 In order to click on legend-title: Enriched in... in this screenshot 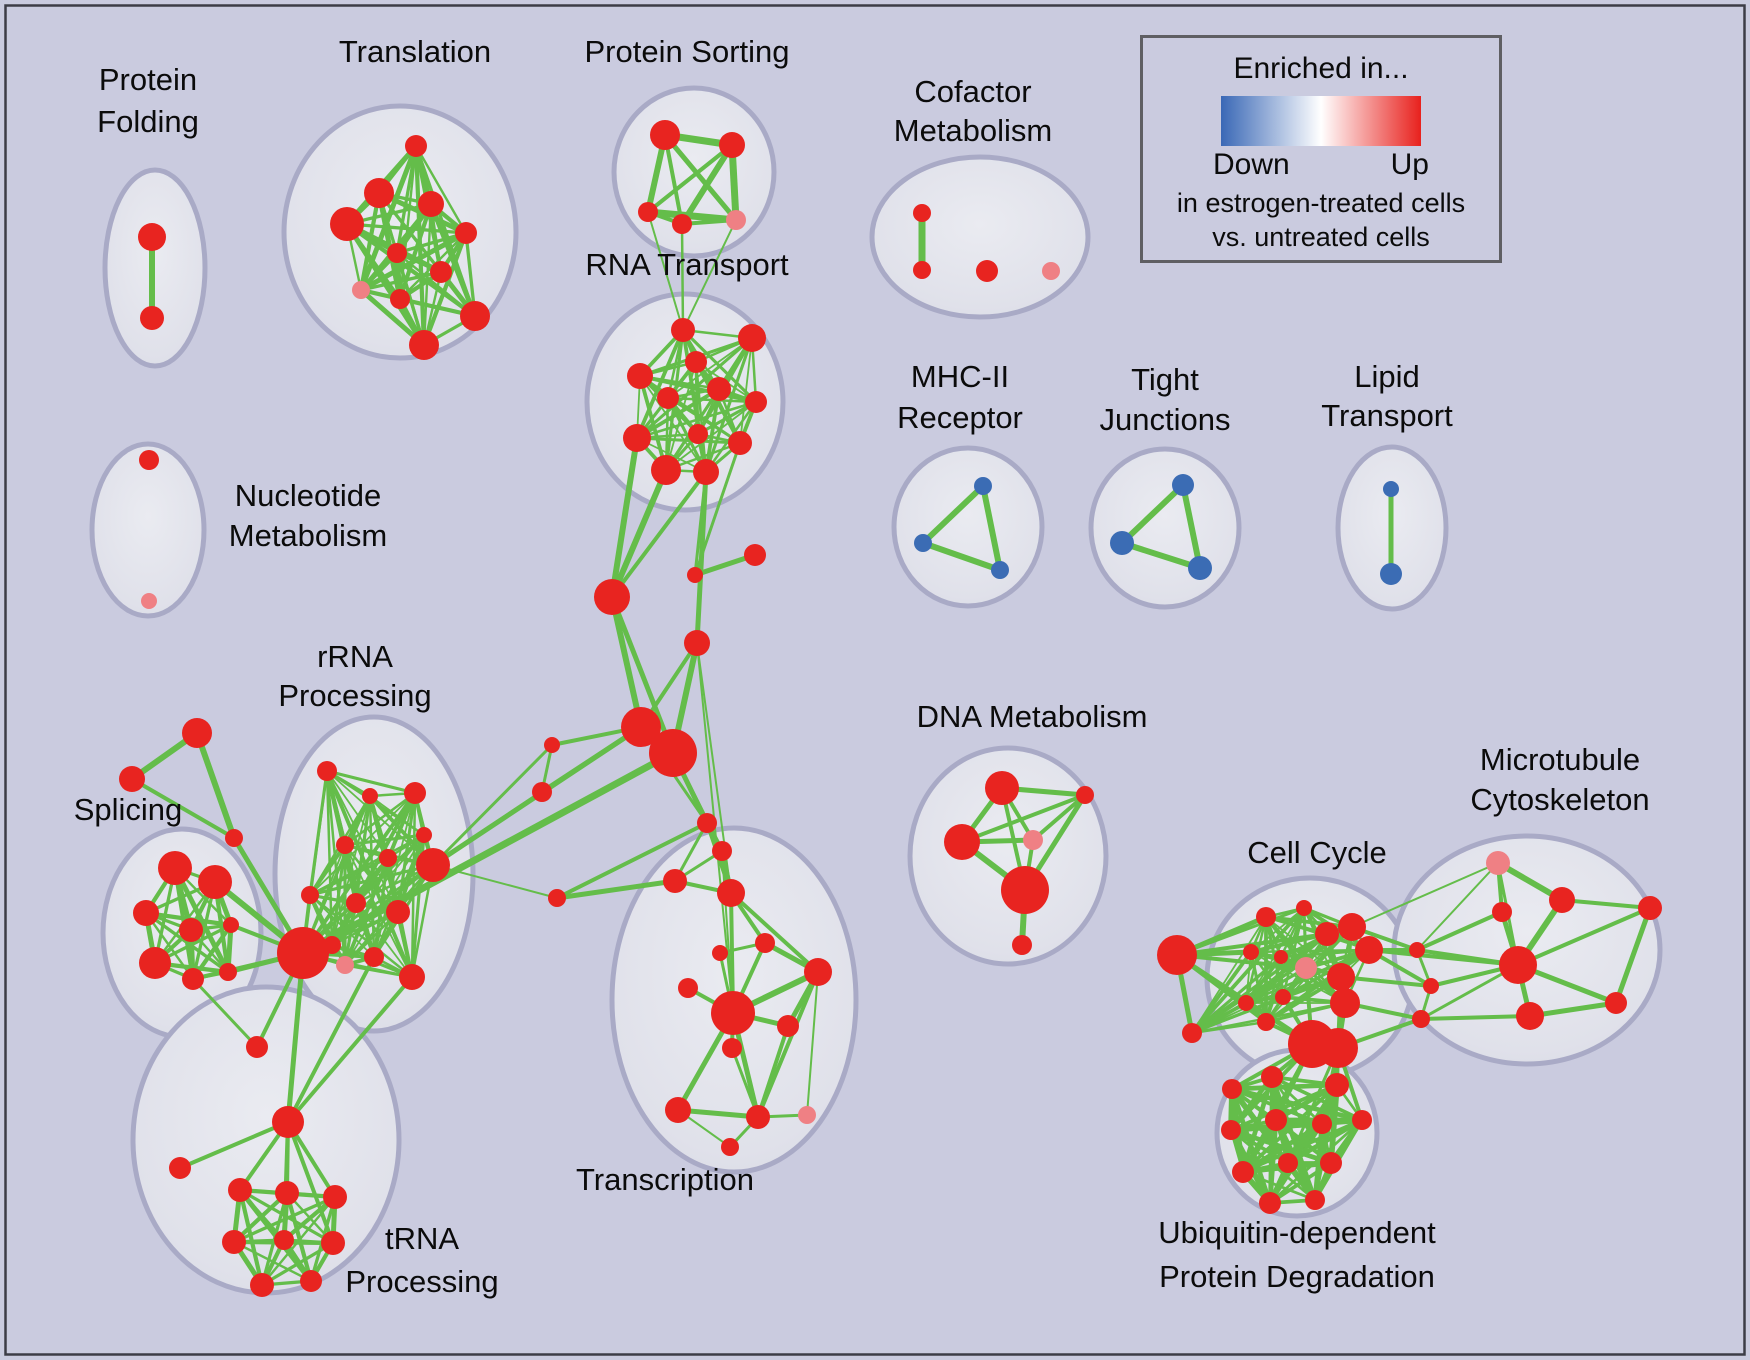, I will do `click(1321, 68)`.